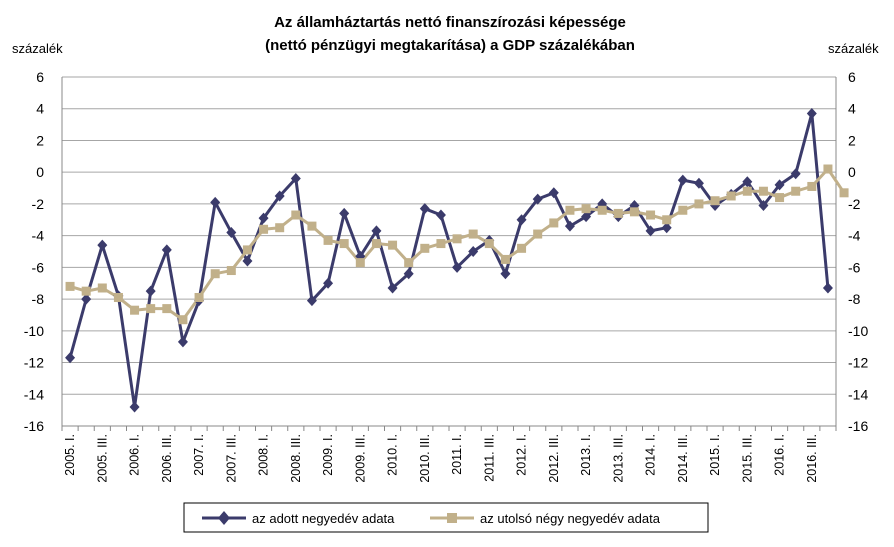  Describe the element at coordinates (651, 455) in the screenshot. I see `x-tick-label: 2014. I.` at that location.